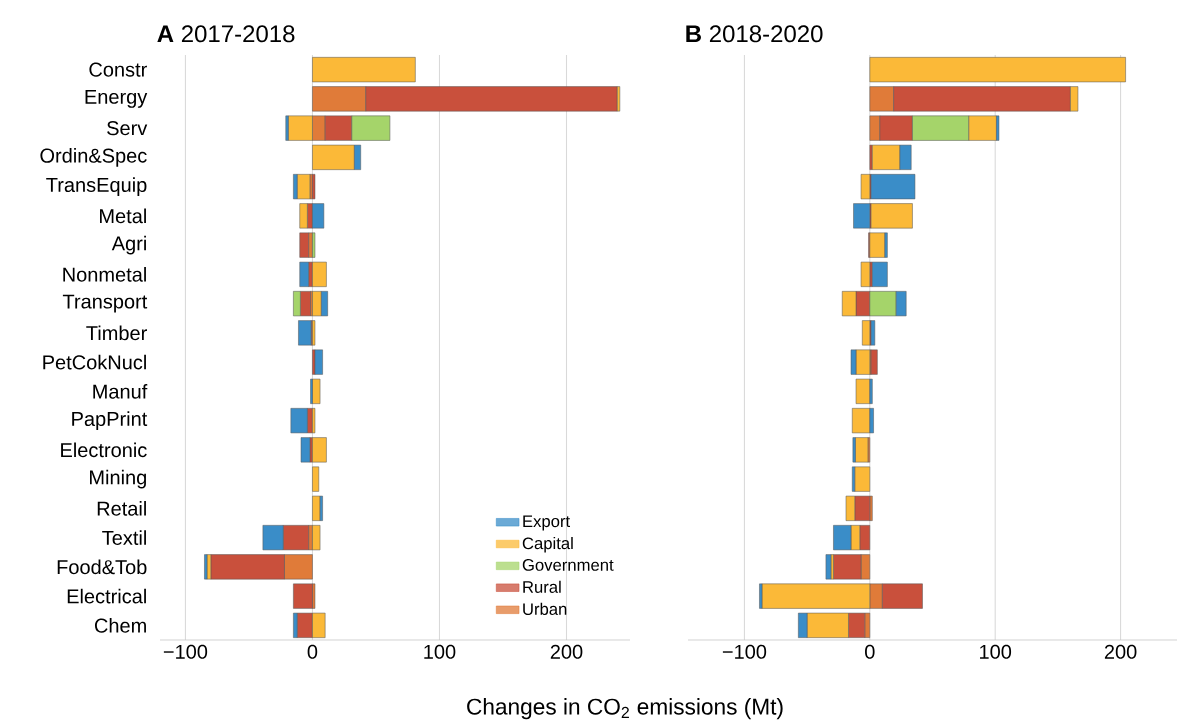 This screenshot has width=1177, height=724. What do you see at coordinates (93, 157) in the screenshot?
I see `y-tick-label: Ordin&Spec` at bounding box center [93, 157].